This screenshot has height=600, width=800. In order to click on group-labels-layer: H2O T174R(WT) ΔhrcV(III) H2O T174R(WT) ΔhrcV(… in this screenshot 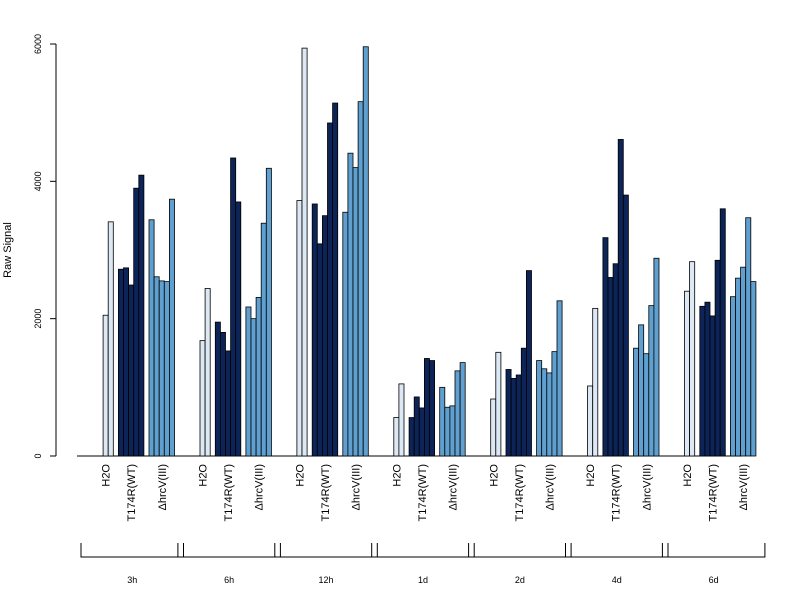, I will do `click(426, 493)`.